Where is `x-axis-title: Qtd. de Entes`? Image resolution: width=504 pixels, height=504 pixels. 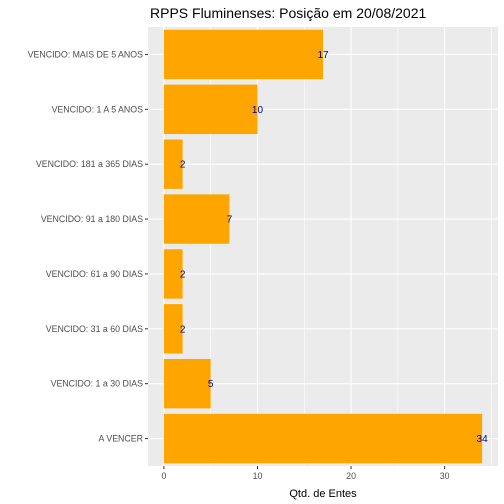 x-axis-title: Qtd. de Entes is located at coordinates (323, 494).